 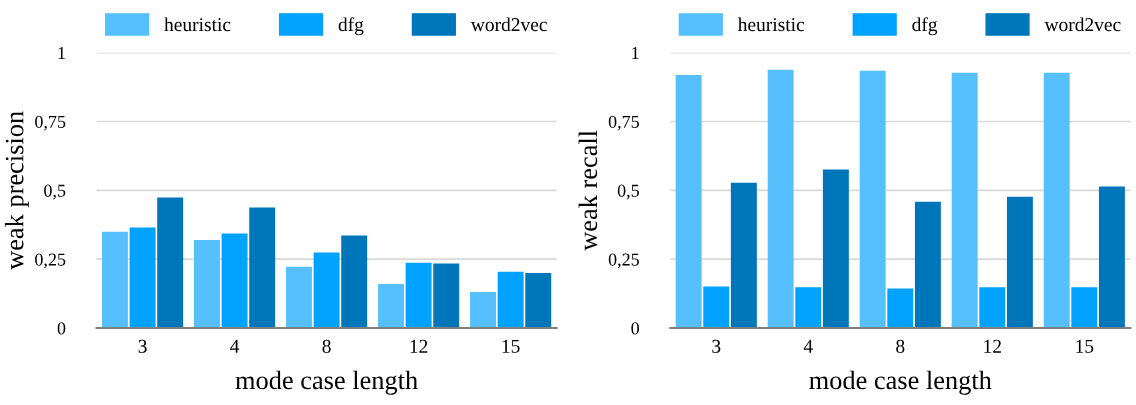 I want to click on y-axis-title: weak precision, so click(x=16, y=190).